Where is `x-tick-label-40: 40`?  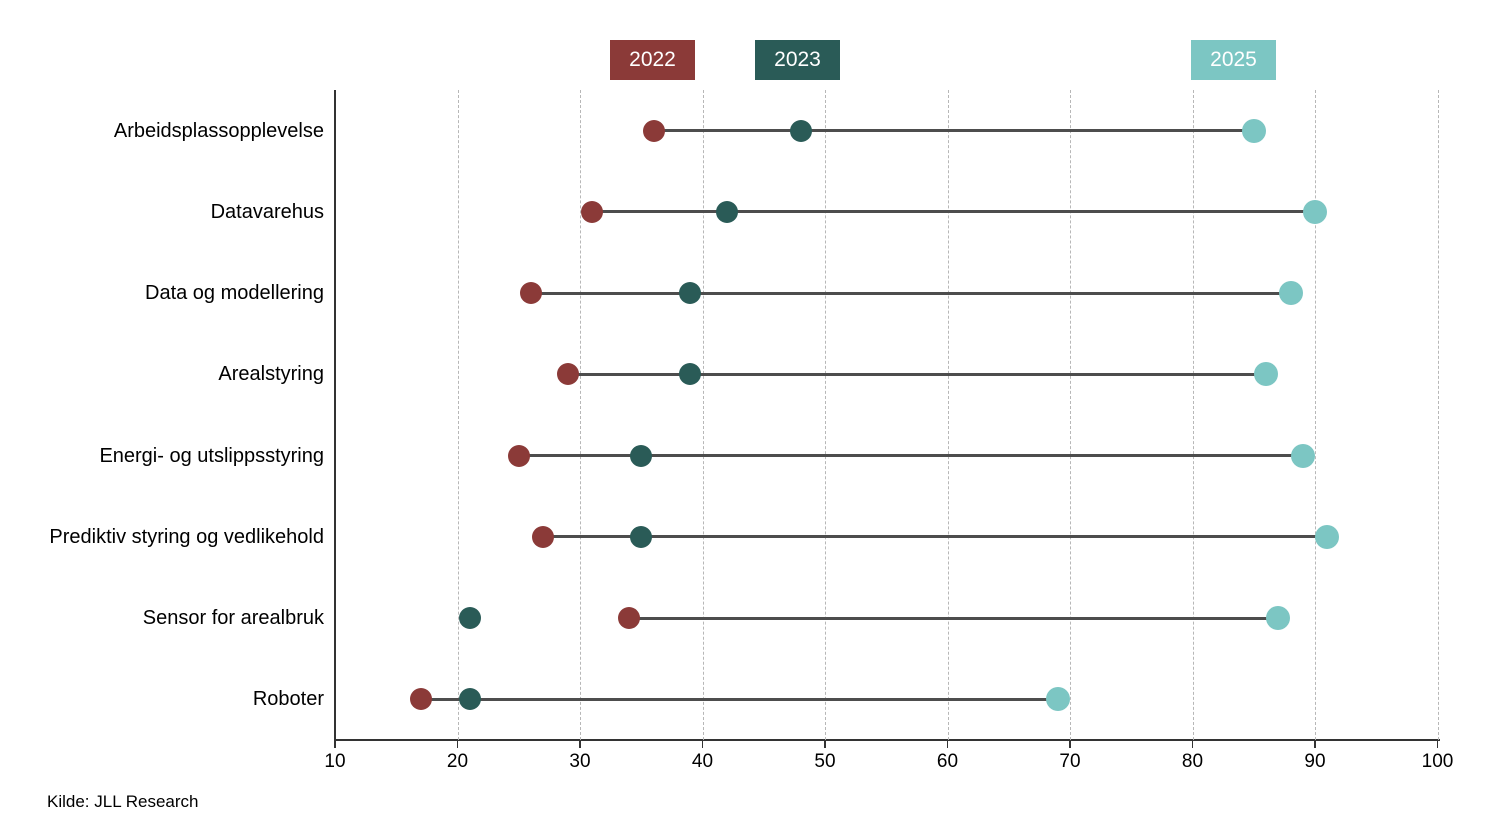 x-tick-label-40: 40 is located at coordinates (702, 761).